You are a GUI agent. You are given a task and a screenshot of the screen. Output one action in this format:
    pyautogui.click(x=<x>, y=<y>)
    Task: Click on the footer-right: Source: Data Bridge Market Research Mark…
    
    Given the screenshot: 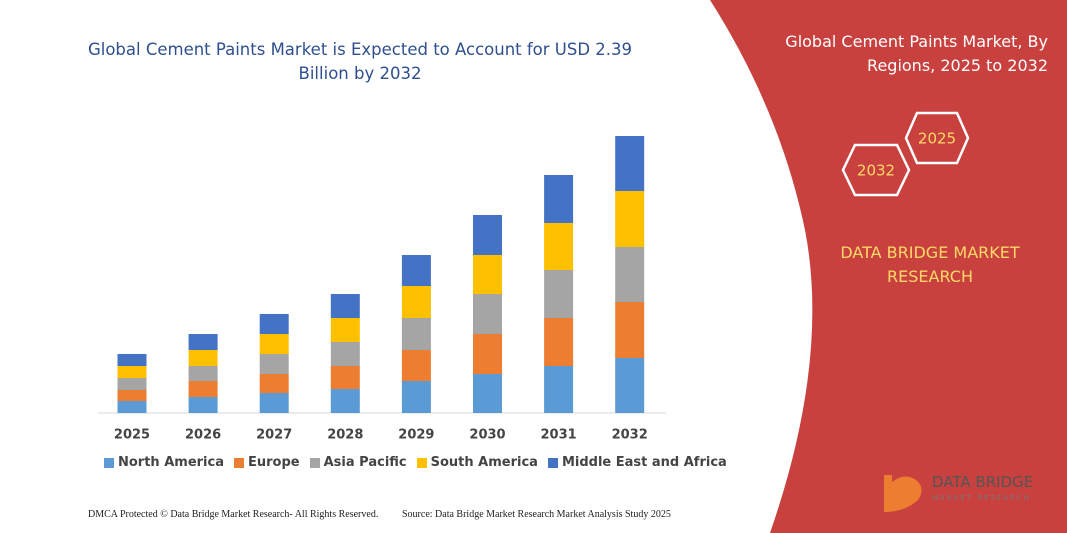 What is the action you would take?
    pyautogui.click(x=536, y=514)
    